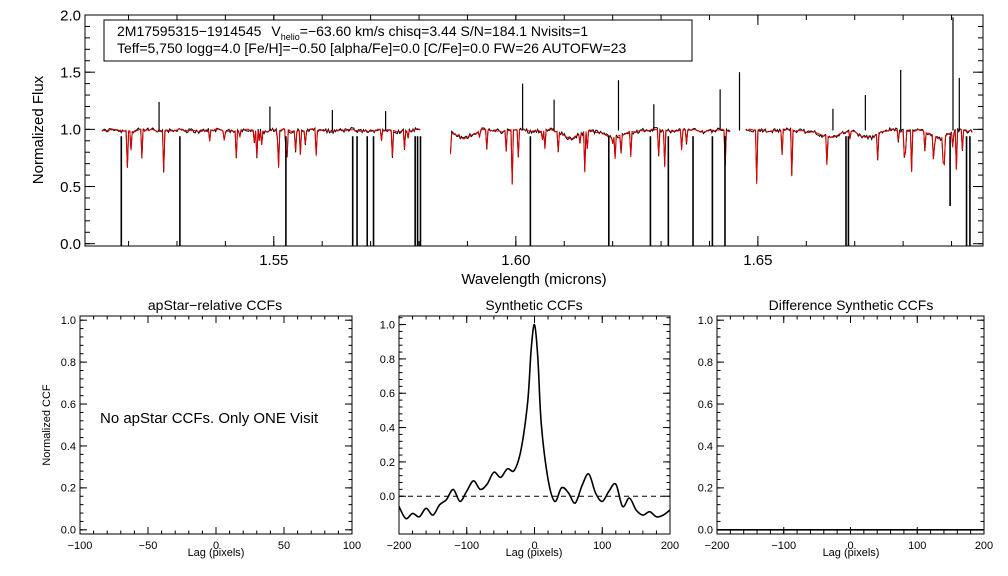 The height and width of the screenshot is (576, 1008). I want to click on annotation-star-id: 2M17595315−1914545, so click(189, 31).